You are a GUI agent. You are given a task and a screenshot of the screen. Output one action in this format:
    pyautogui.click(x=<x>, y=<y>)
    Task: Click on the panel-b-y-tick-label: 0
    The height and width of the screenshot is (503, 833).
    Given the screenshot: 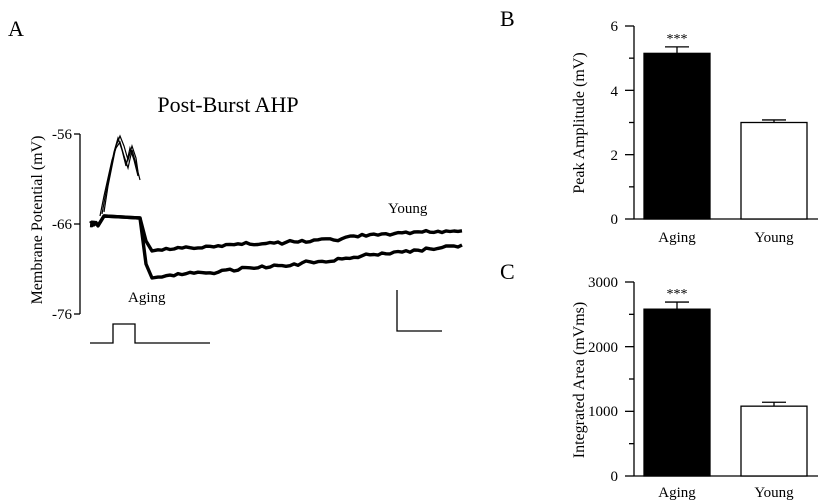 What is the action you would take?
    pyautogui.click(x=615, y=220)
    